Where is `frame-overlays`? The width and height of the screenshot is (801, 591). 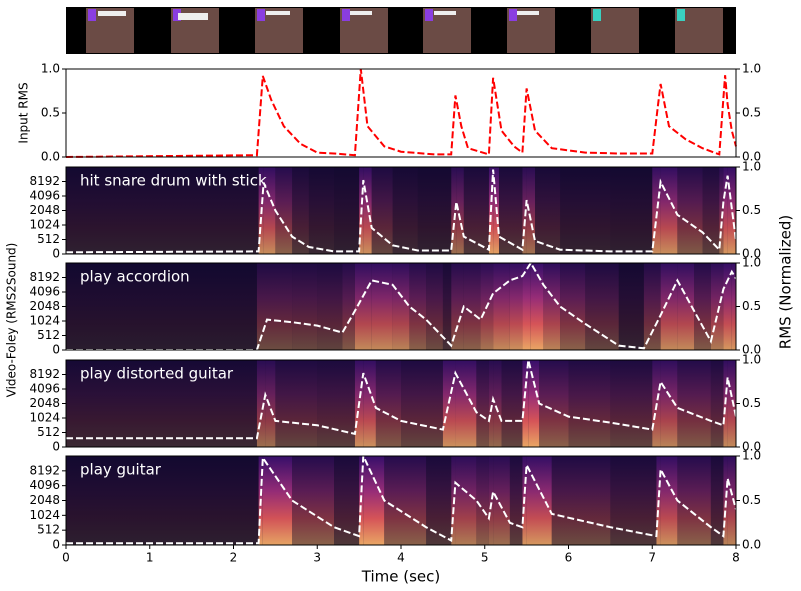
frame-overlays is located at coordinates (386, 15).